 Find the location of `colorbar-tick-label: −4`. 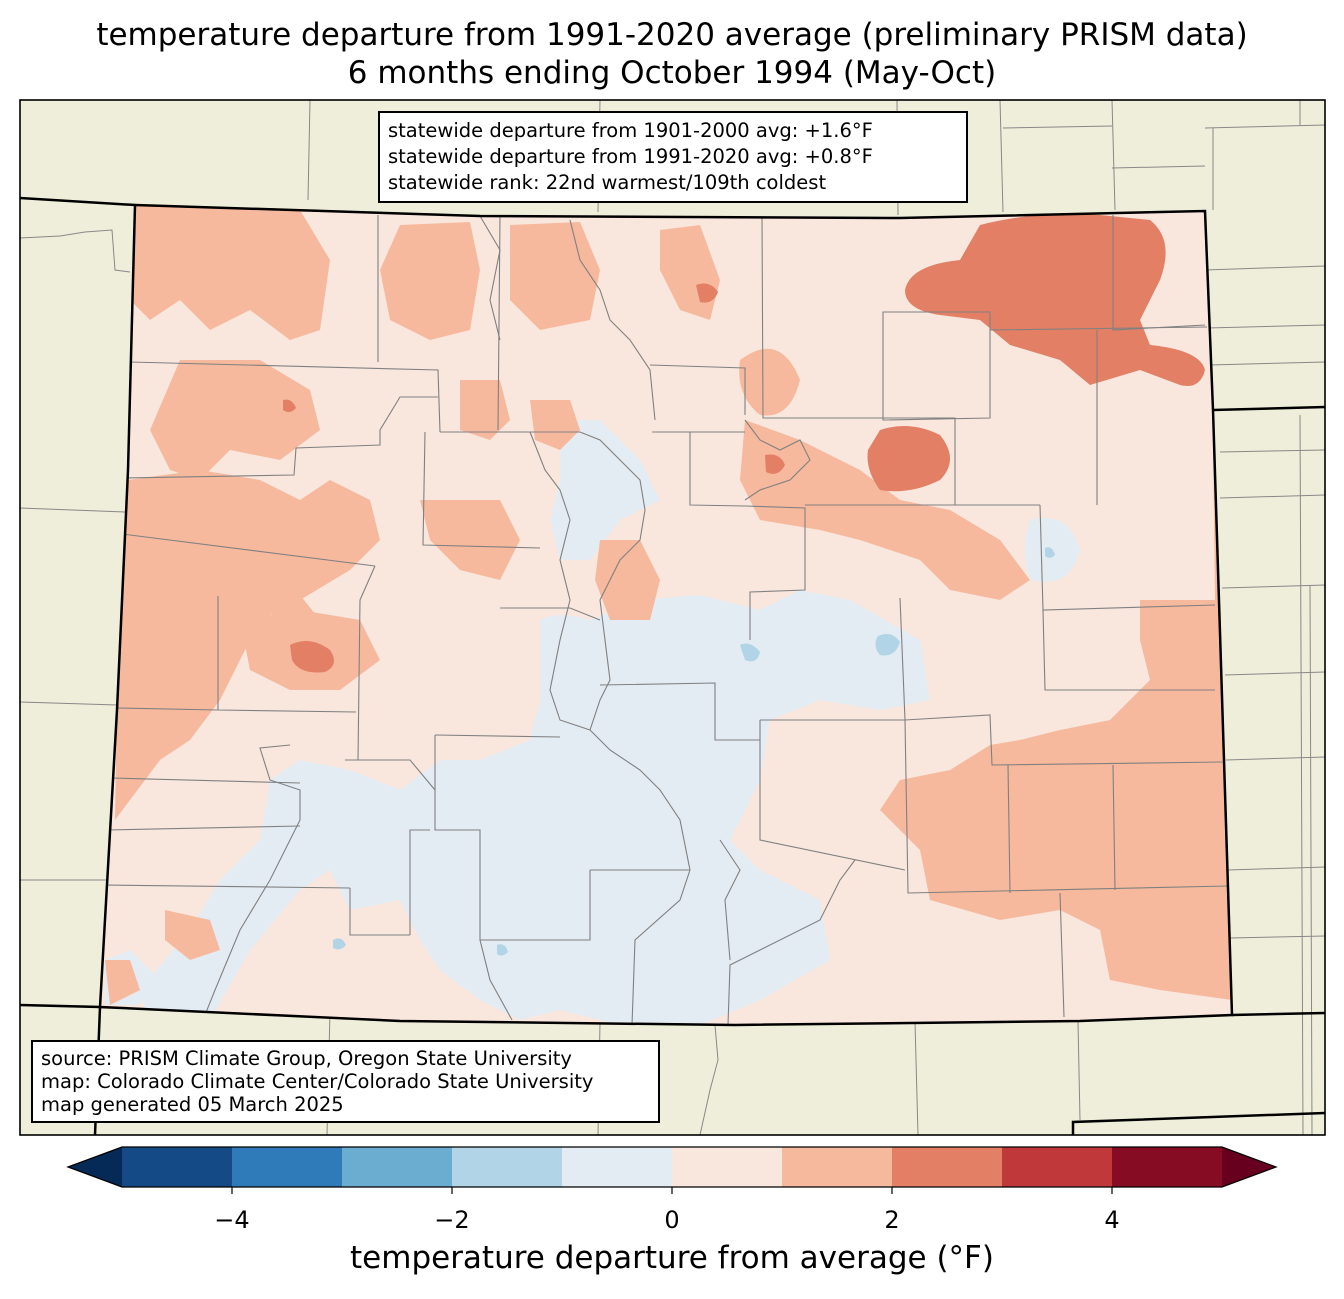

colorbar-tick-label: −4 is located at coordinates (232, 1220).